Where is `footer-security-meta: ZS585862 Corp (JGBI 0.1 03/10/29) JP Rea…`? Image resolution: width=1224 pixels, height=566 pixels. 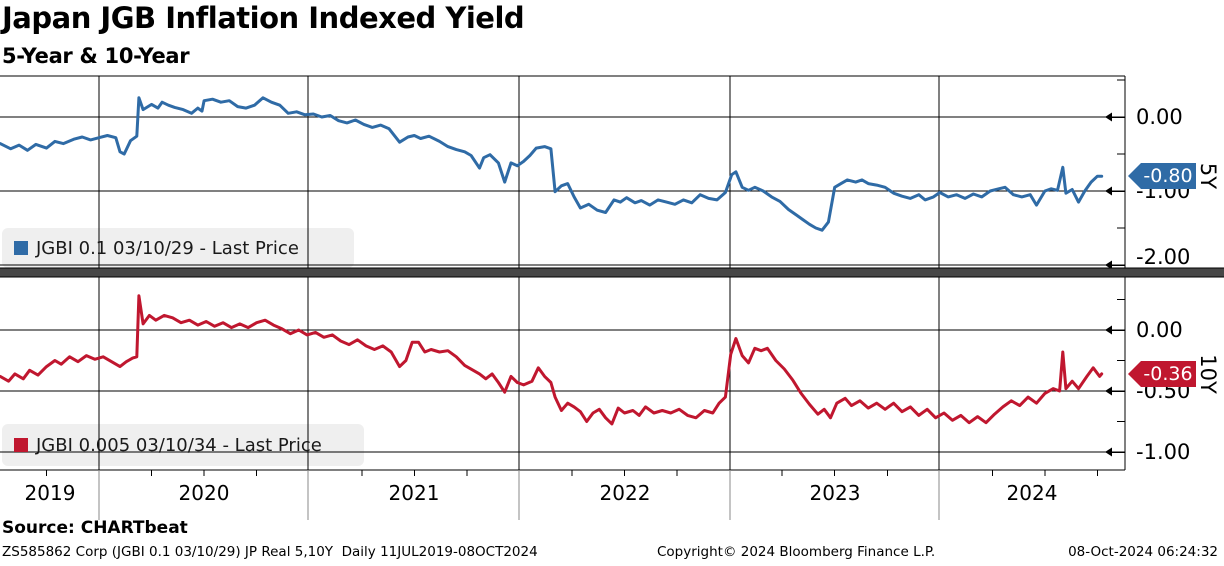 footer-security-meta: ZS585862 Corp (JGBI 0.1 03/10/29) JP Rea… is located at coordinates (270, 552).